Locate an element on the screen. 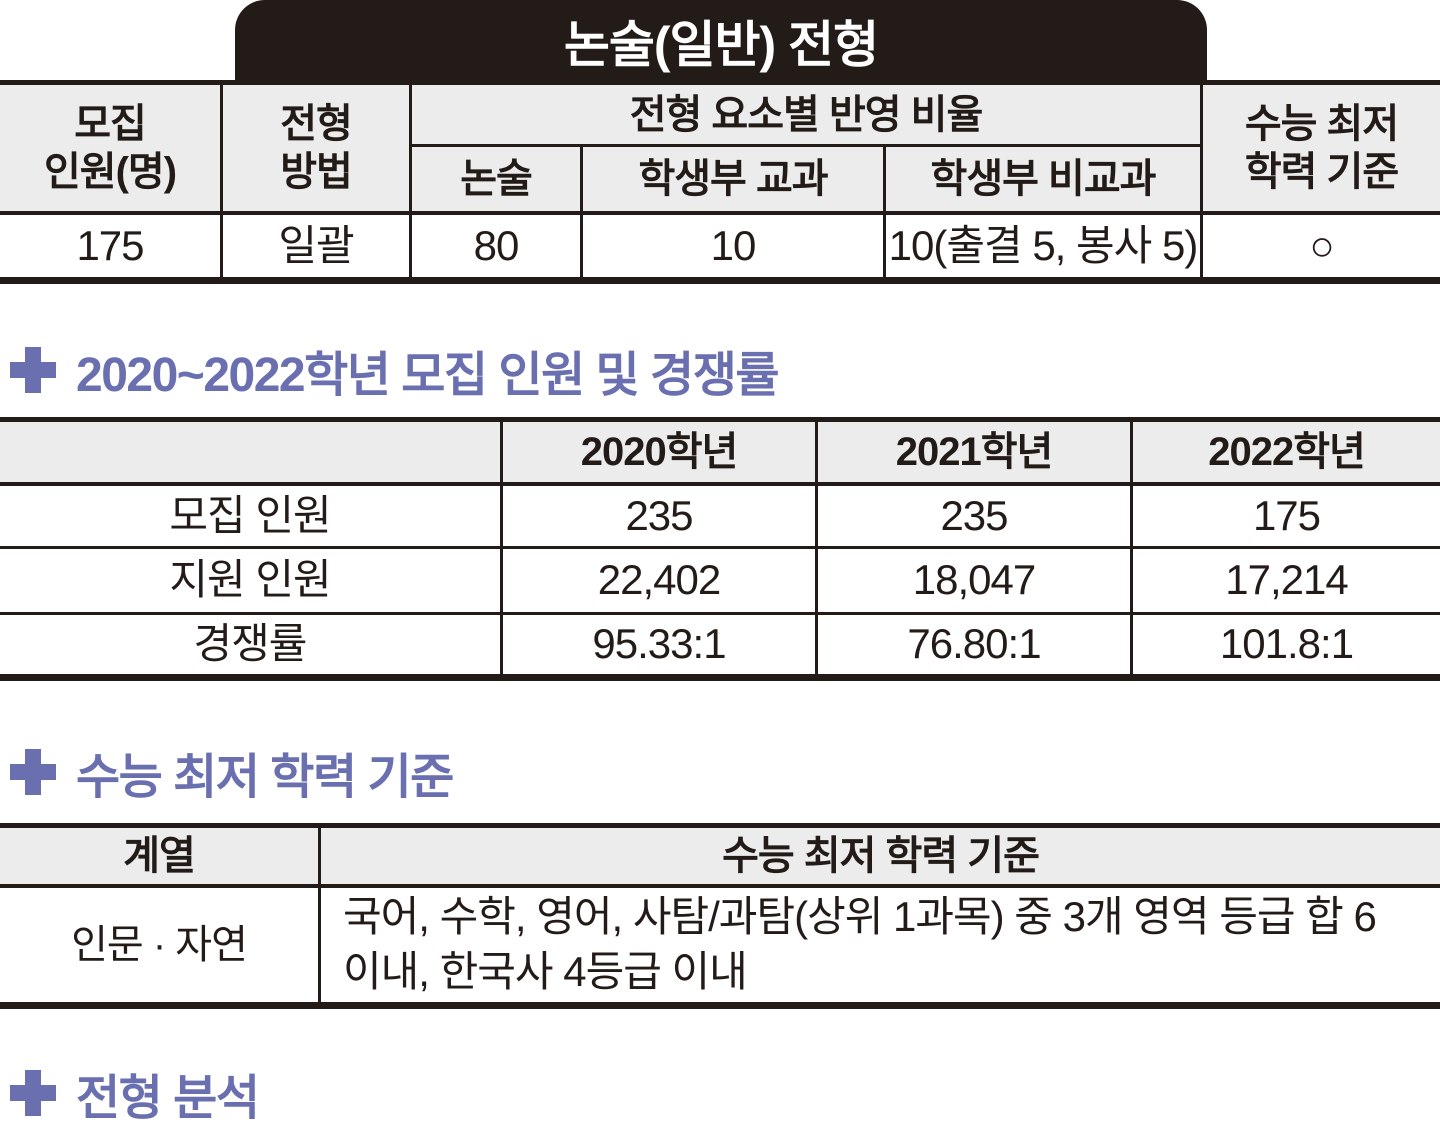  ratio-2020: 95.33:1 is located at coordinates (657, 643).